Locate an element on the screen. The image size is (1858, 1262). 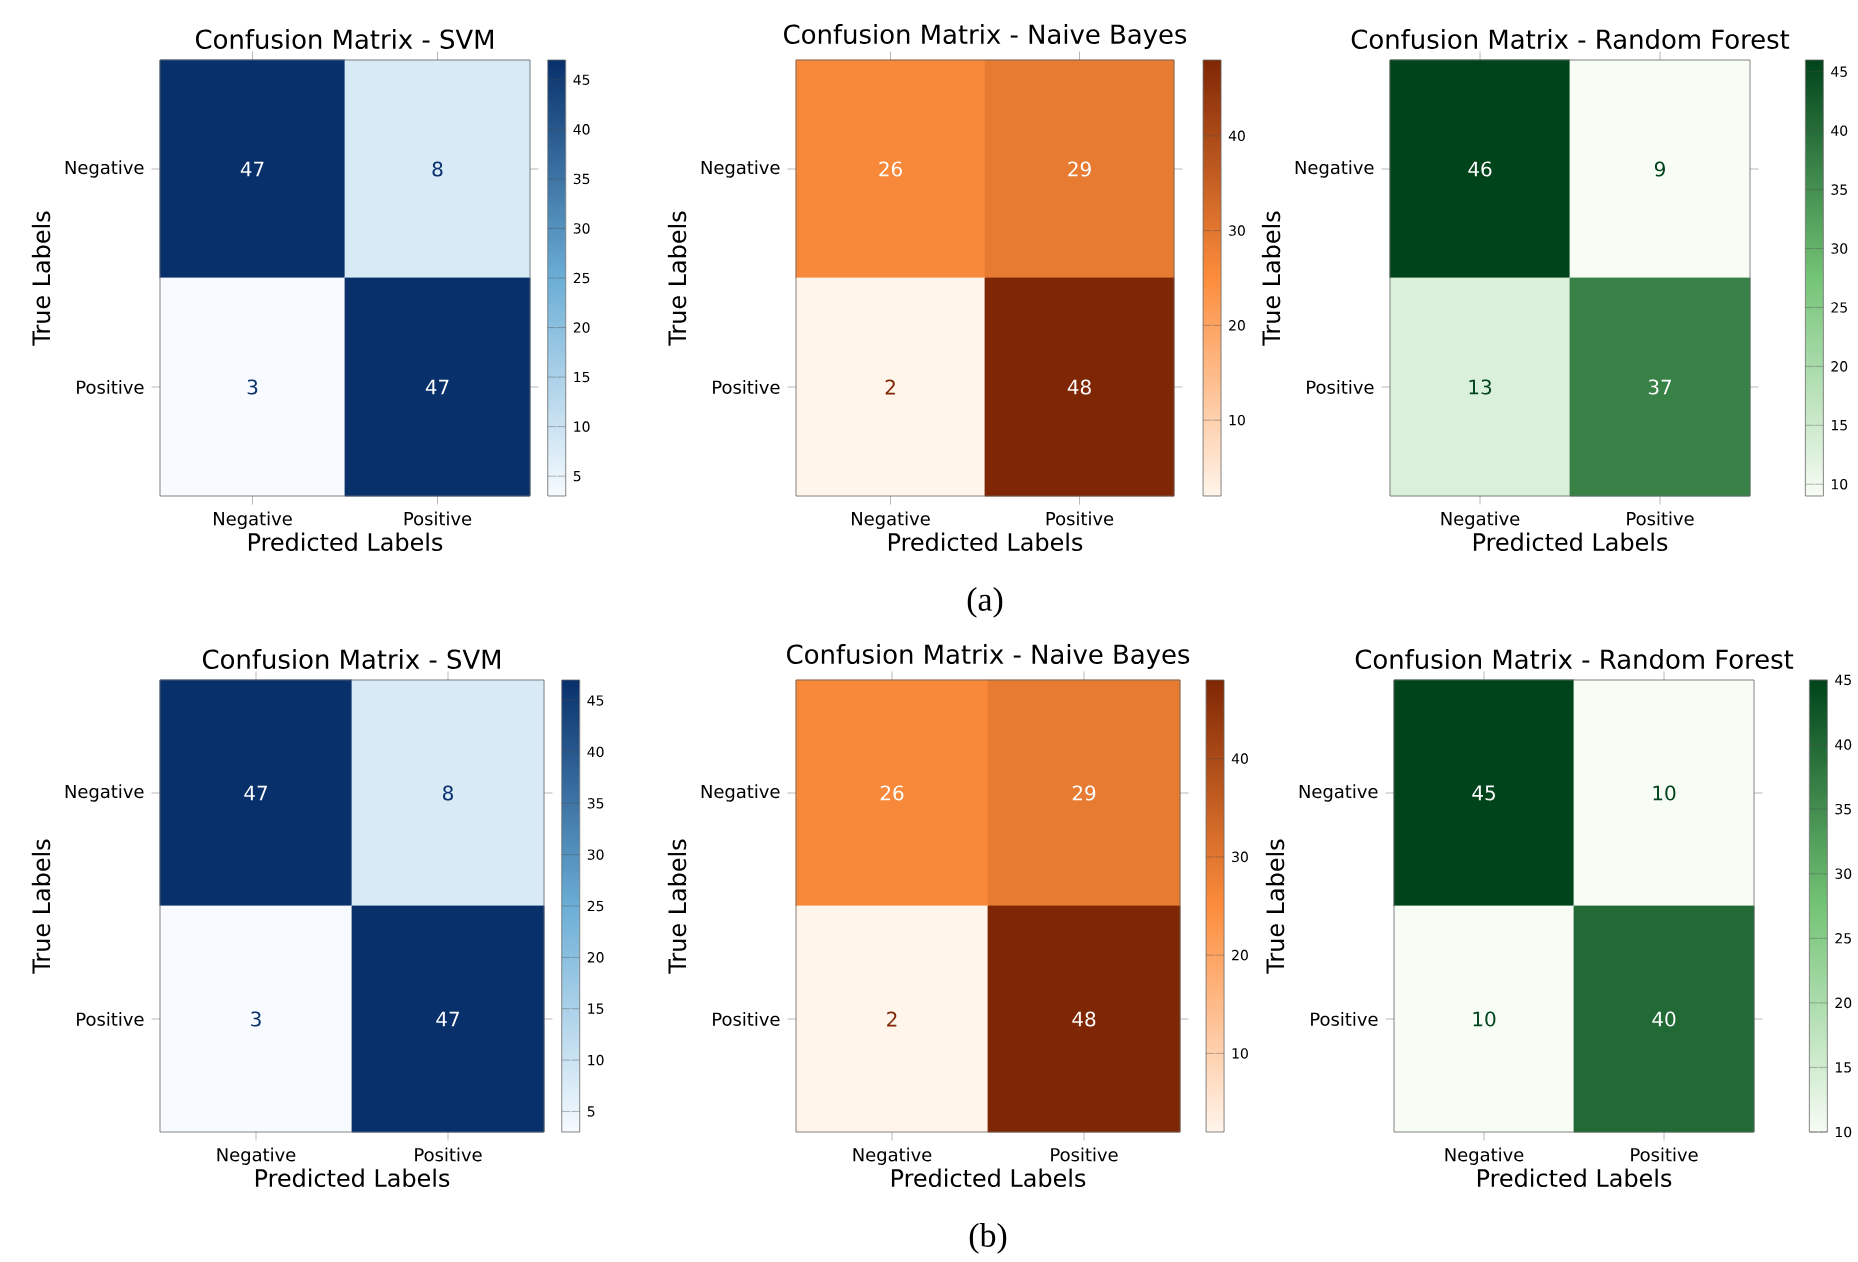
data-label: 13 is located at coordinates (1480, 387).